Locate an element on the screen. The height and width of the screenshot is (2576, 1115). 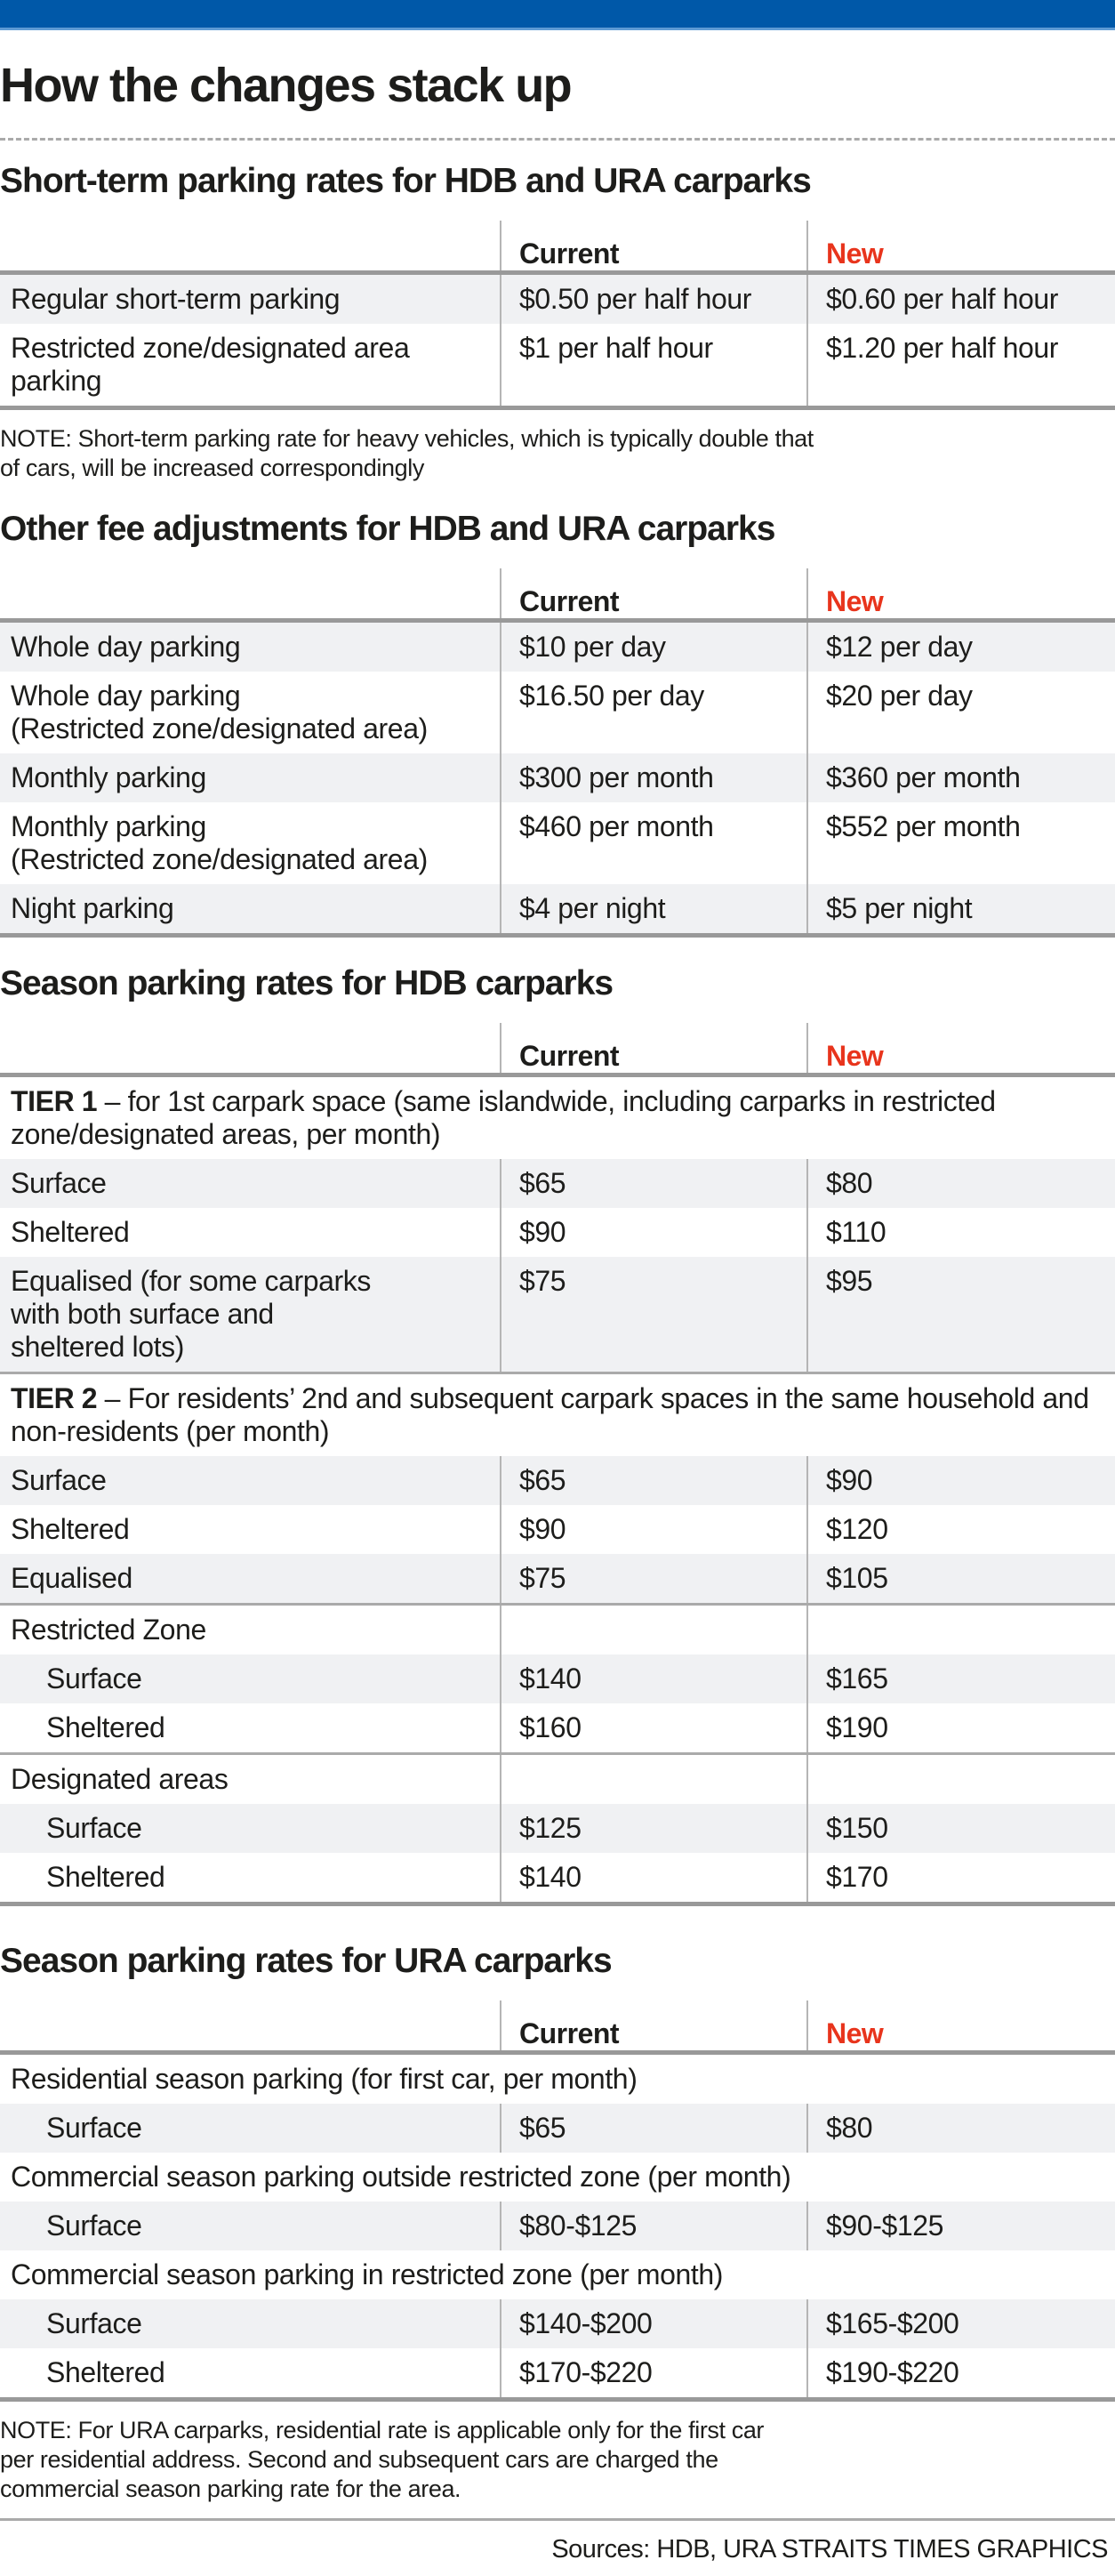
new-rate: $360 per month is located at coordinates (960, 777).